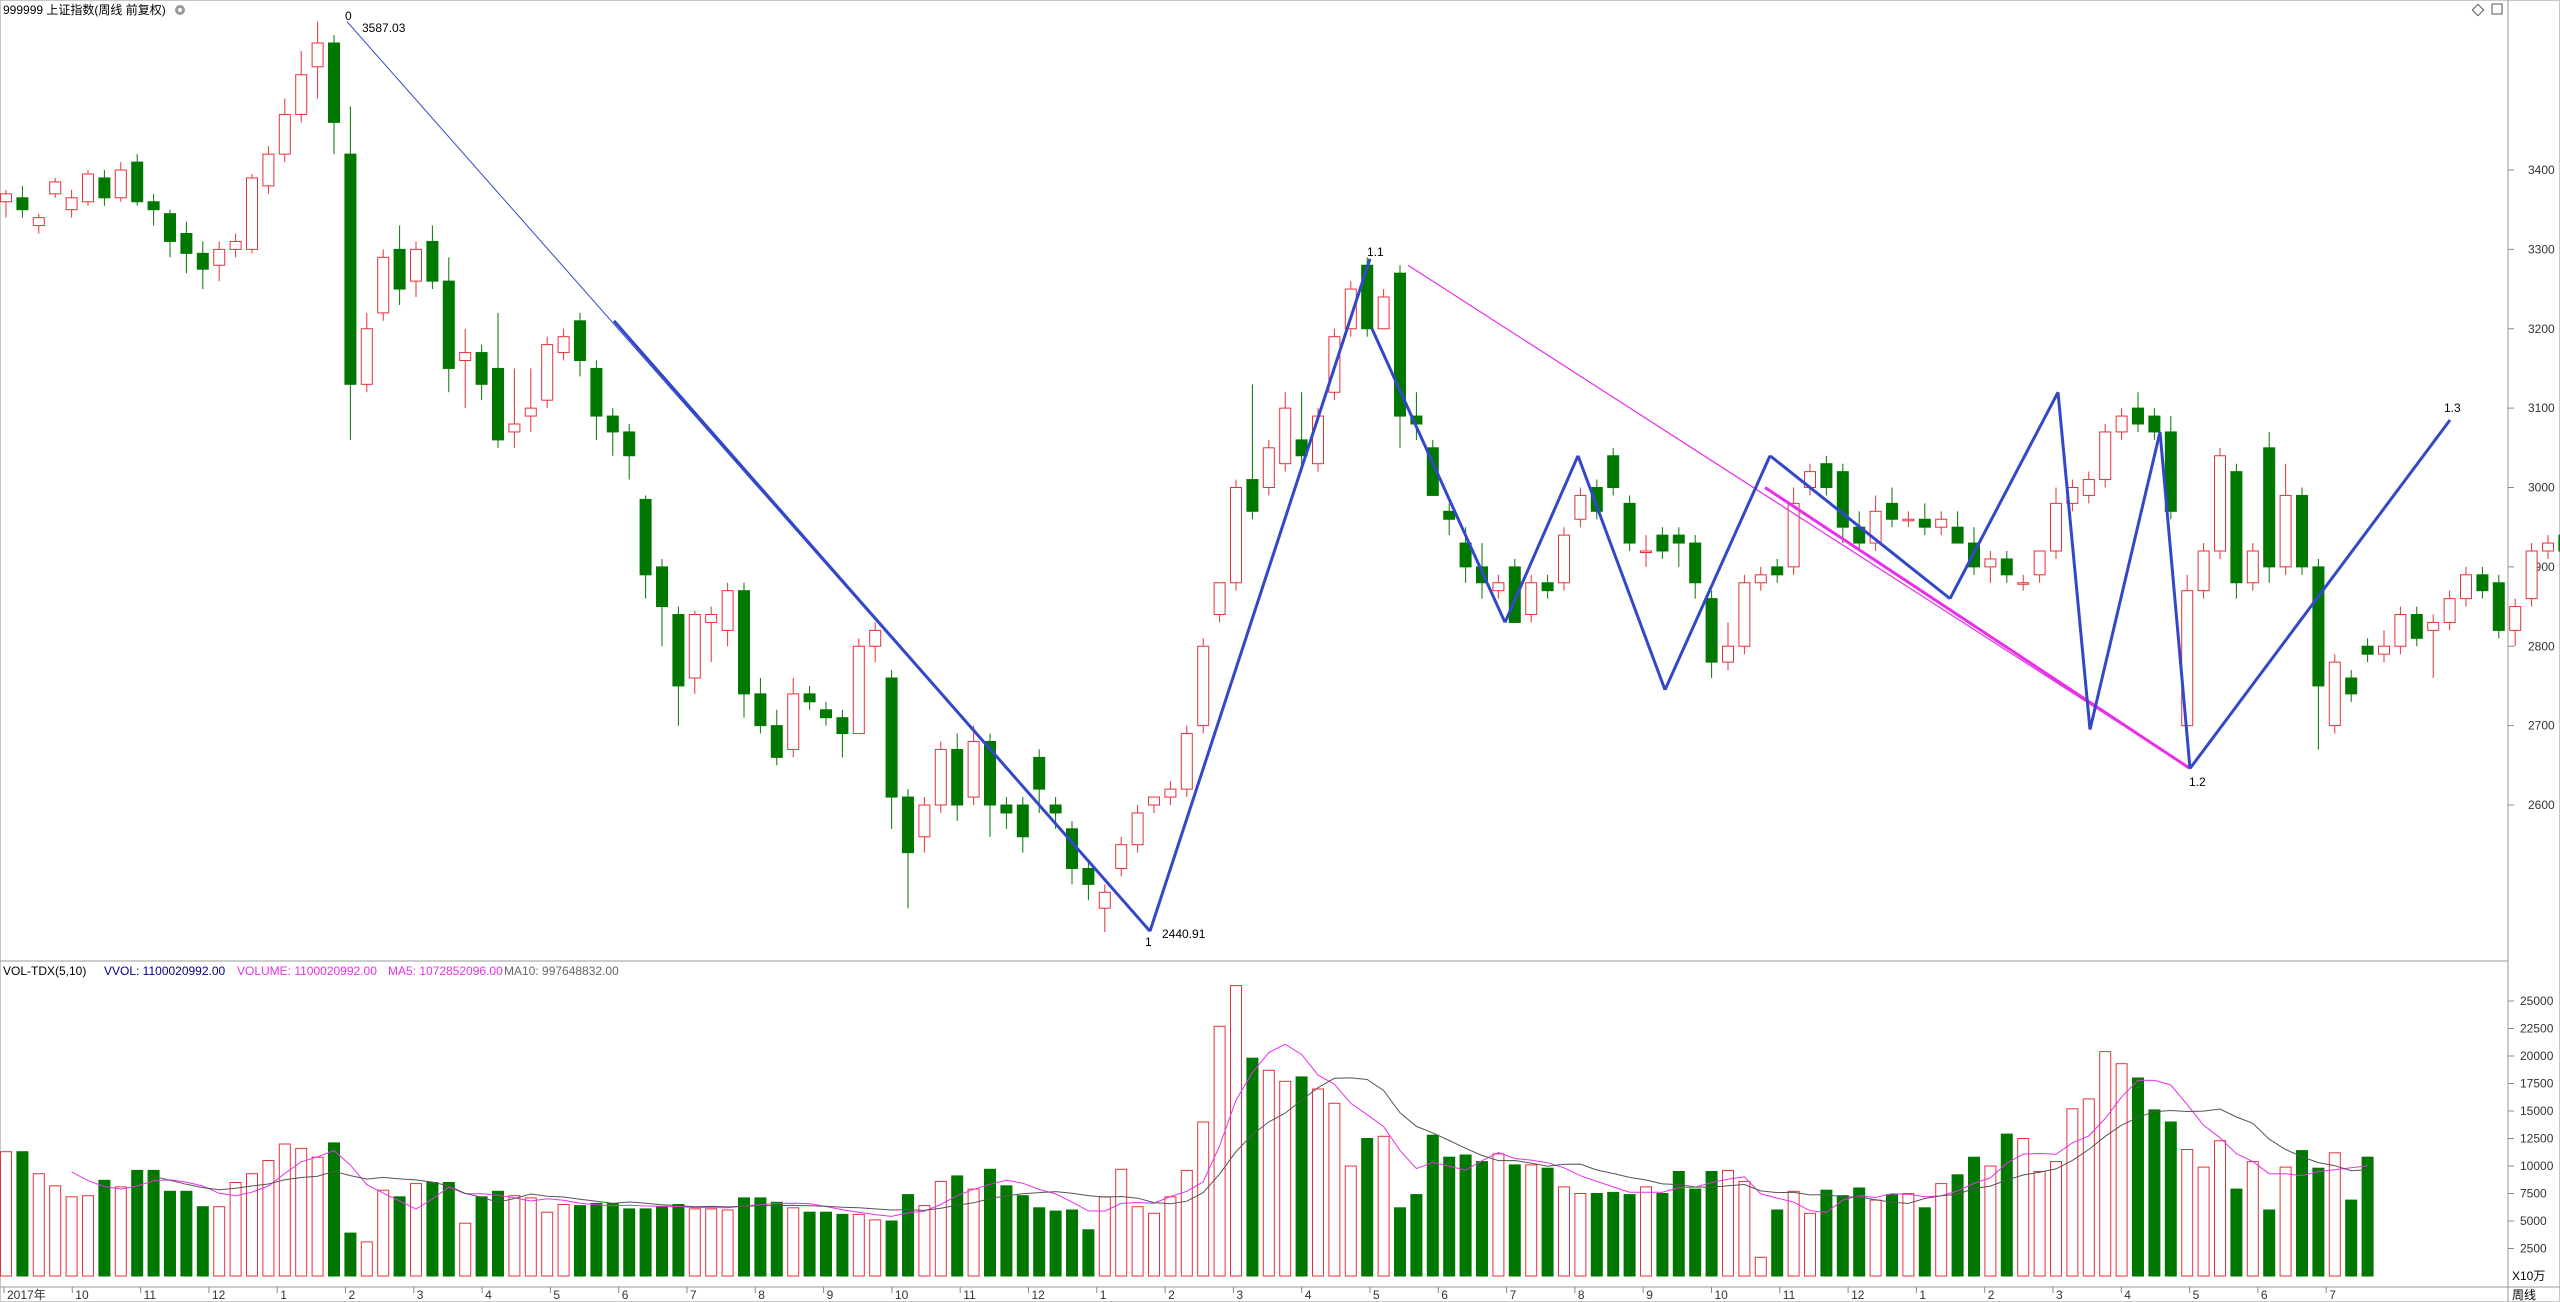 The image size is (2560, 1302). What do you see at coordinates (2541, 488) in the screenshot?
I see `price-tick-label: 3000` at bounding box center [2541, 488].